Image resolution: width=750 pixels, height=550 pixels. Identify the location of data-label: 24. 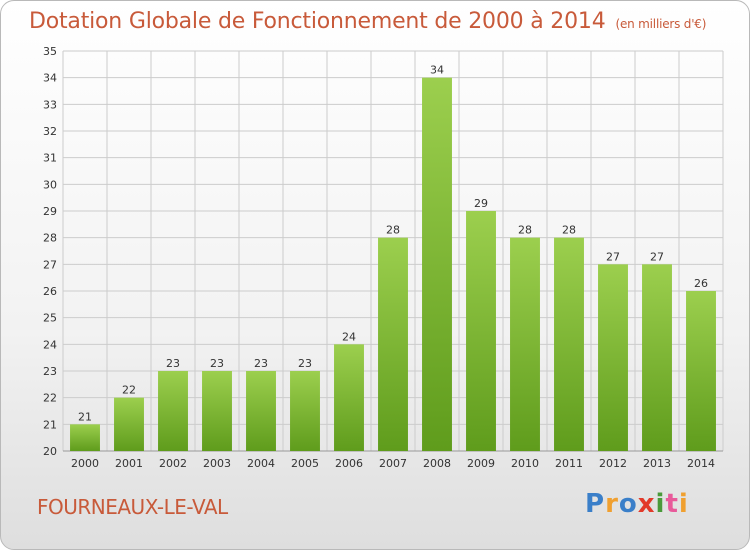
(349, 336).